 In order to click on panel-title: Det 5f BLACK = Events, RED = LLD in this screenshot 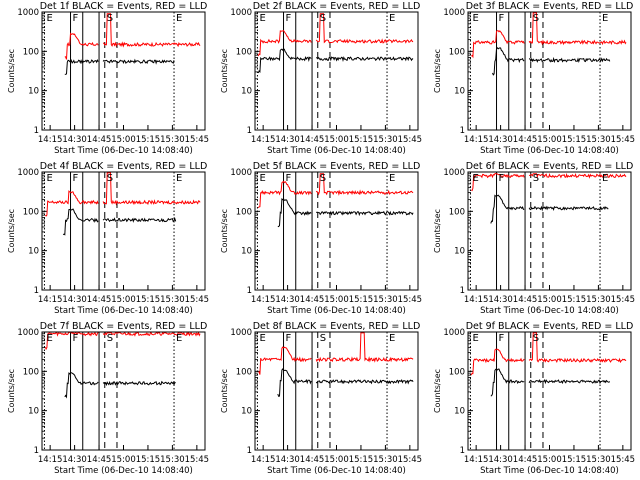, I will do `click(337, 166)`.